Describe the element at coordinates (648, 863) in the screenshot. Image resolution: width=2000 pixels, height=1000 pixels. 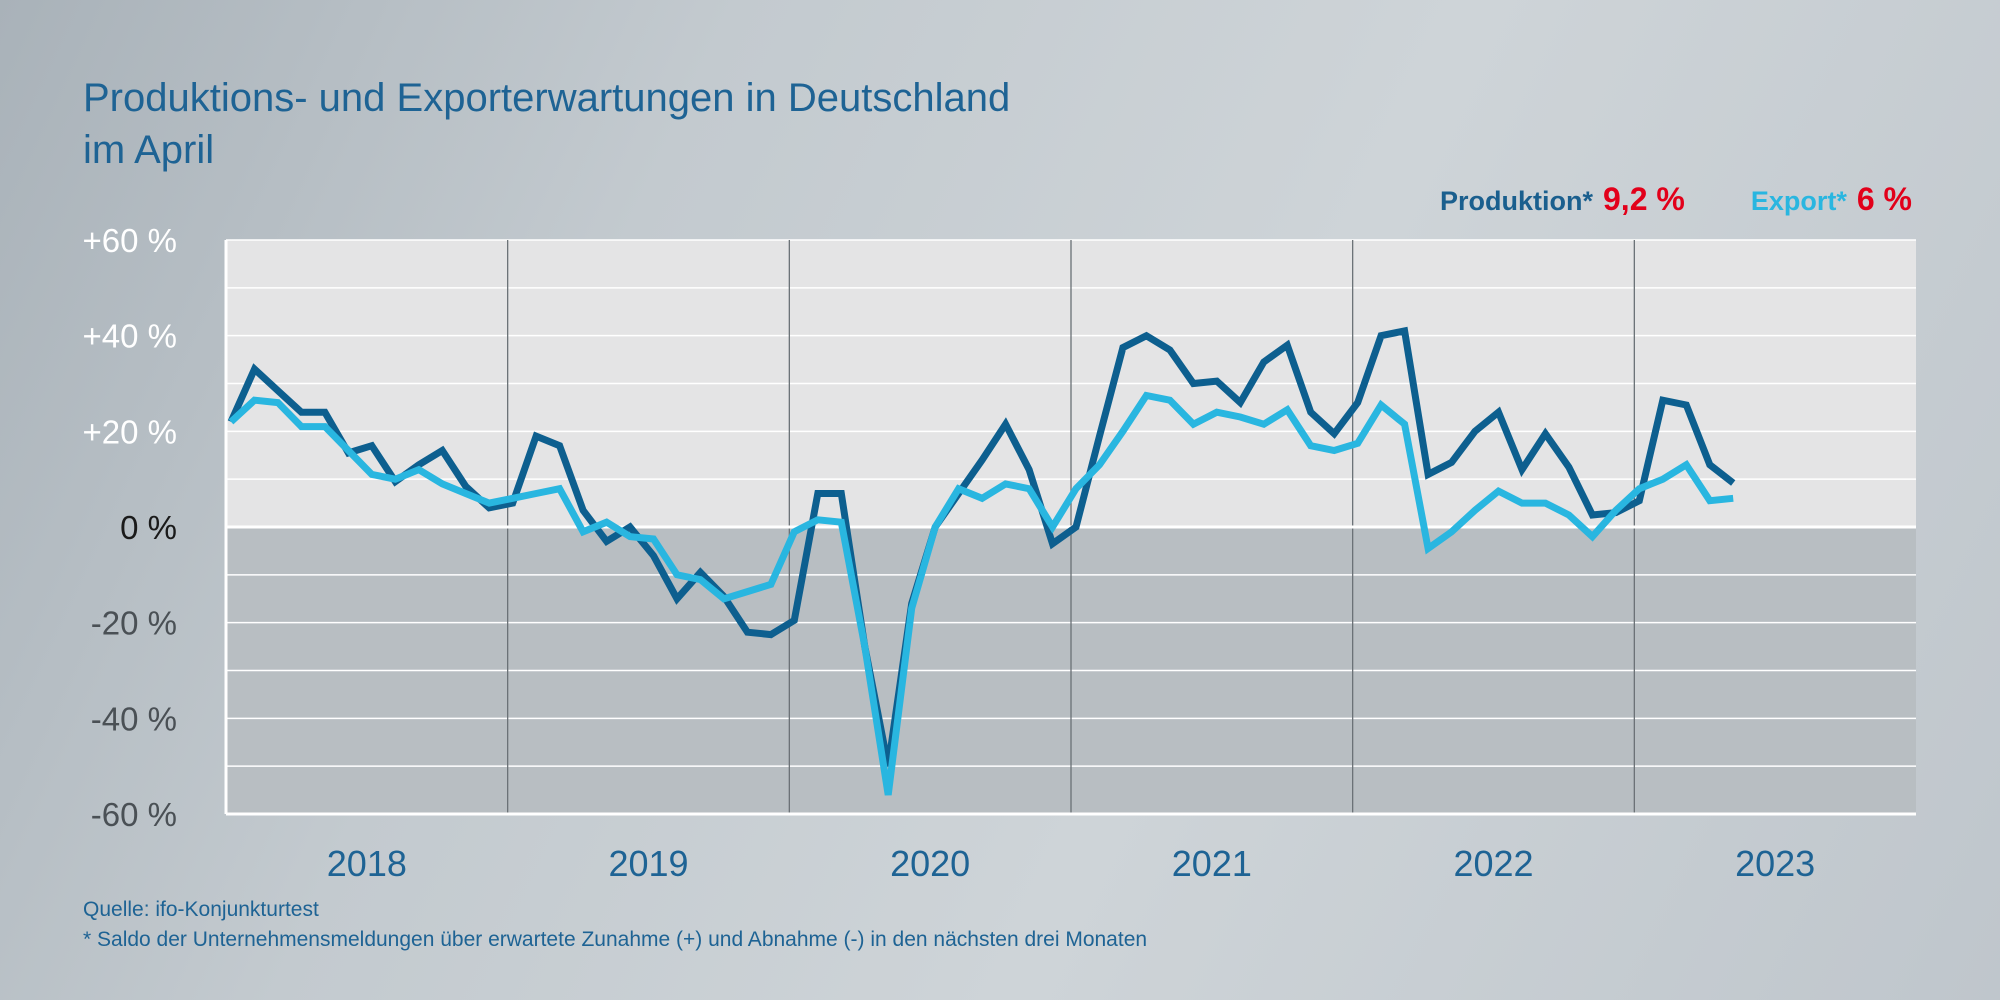
I see `x-tick-label: 2019` at that location.